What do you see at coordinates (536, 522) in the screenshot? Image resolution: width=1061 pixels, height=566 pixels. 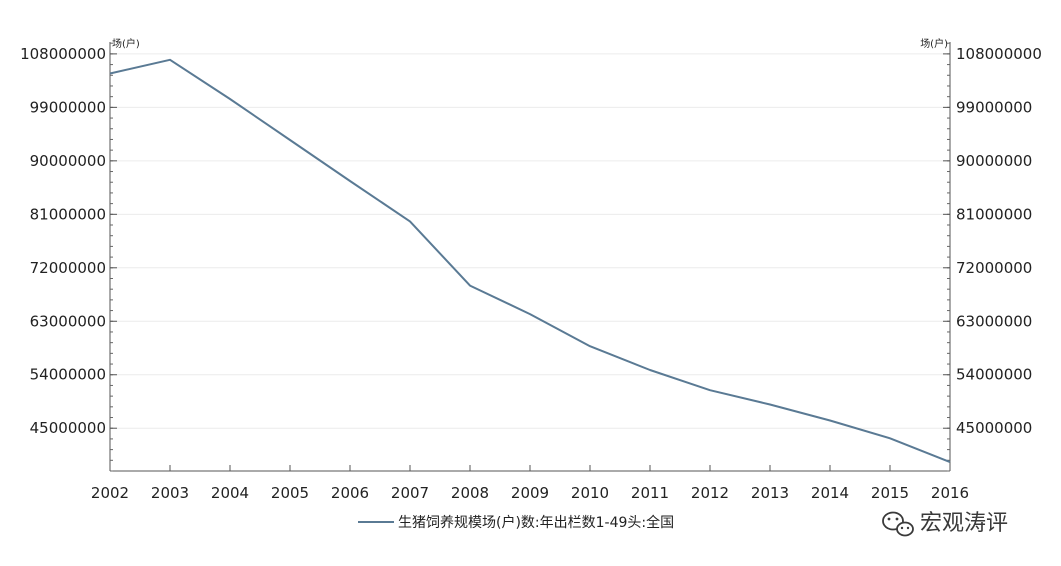 I see `legend-label: 生猪饲养规模场(户)数:年出栏数1-49头:全国` at bounding box center [536, 522].